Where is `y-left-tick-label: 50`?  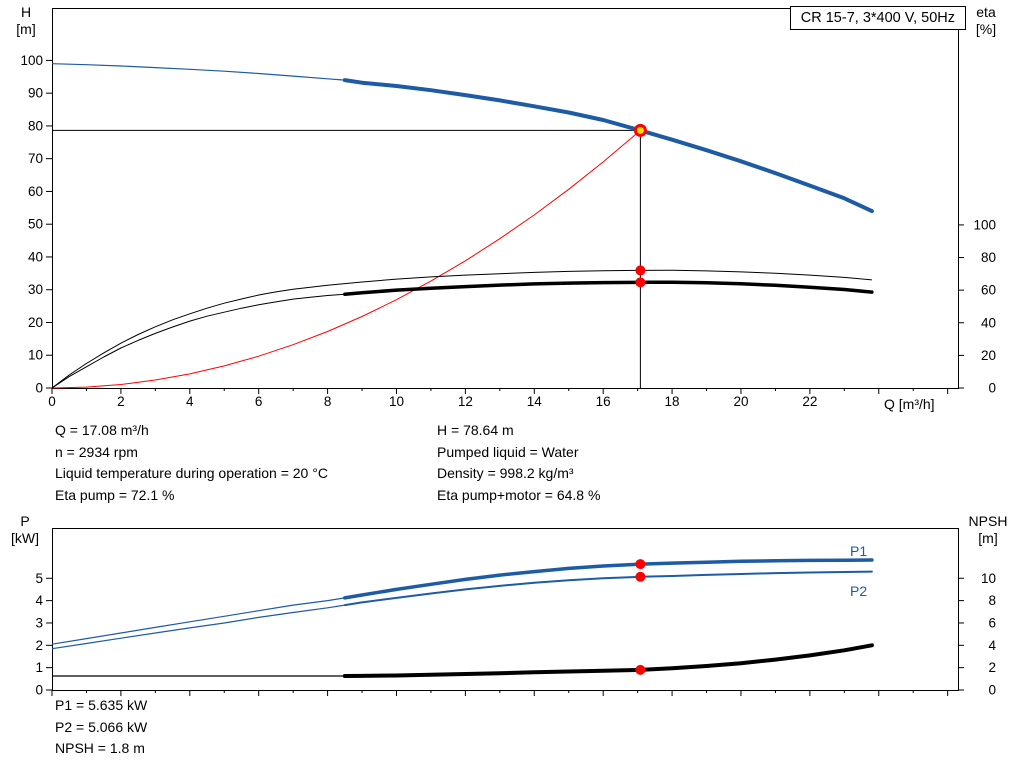 y-left-tick-label: 50 is located at coordinates (35, 224).